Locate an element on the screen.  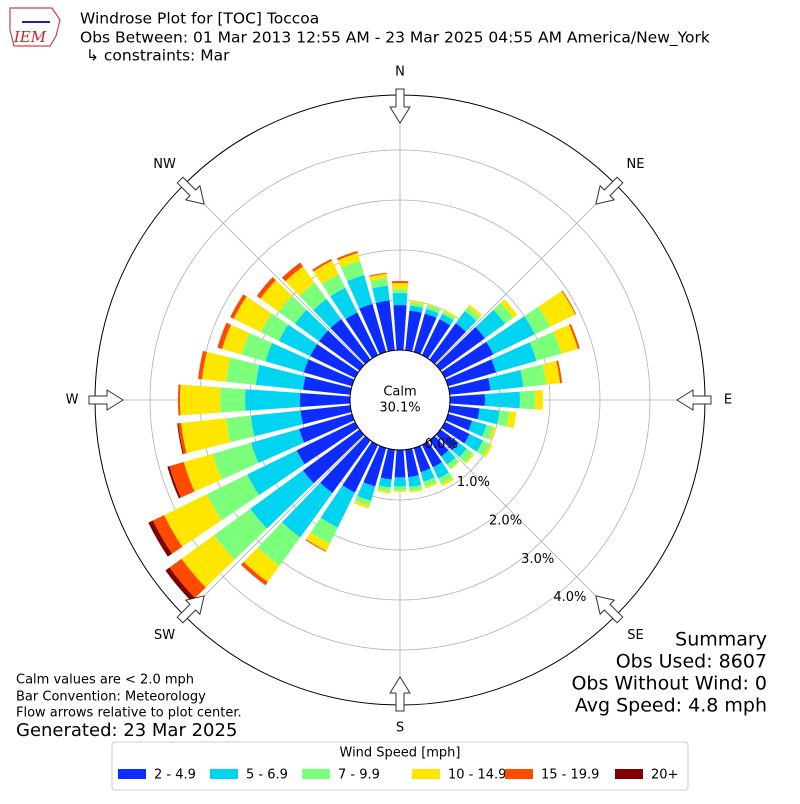
summary-title: Summary is located at coordinates (721, 640).